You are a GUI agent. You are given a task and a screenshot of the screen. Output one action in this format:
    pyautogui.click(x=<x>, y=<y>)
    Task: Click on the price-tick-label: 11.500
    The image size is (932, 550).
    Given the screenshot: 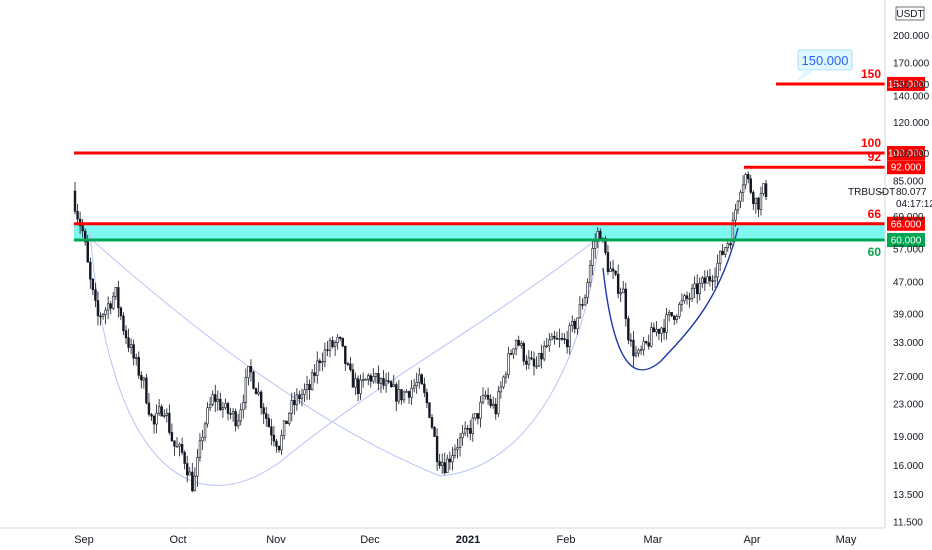 What is the action you would take?
    pyautogui.click(x=908, y=522)
    